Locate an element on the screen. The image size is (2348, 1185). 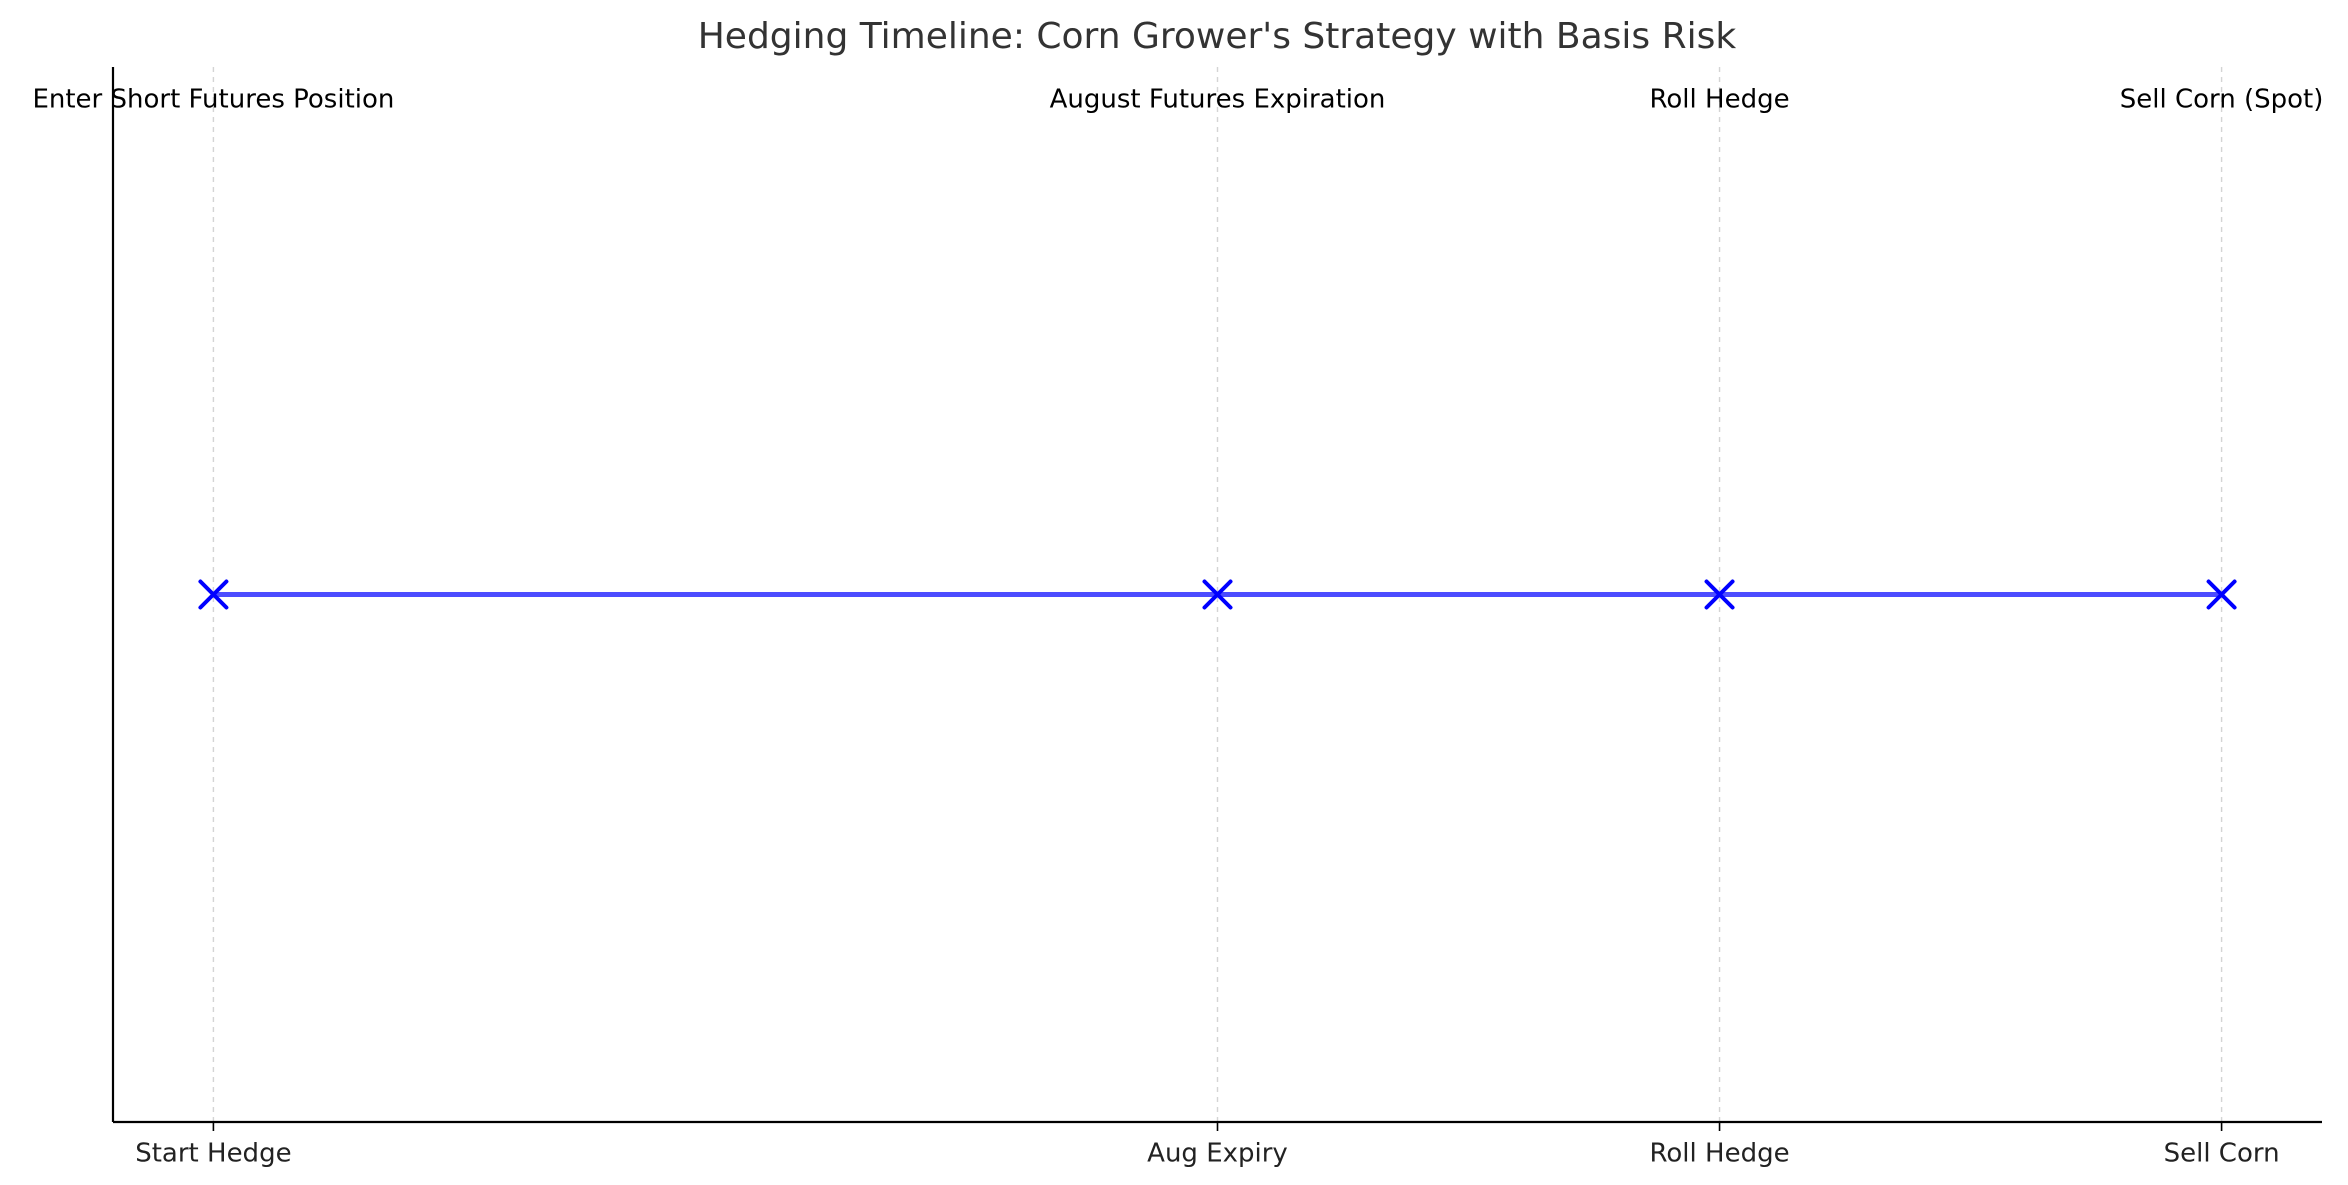
x-tick-label-3: Sell Corn is located at coordinates (2222, 1154).